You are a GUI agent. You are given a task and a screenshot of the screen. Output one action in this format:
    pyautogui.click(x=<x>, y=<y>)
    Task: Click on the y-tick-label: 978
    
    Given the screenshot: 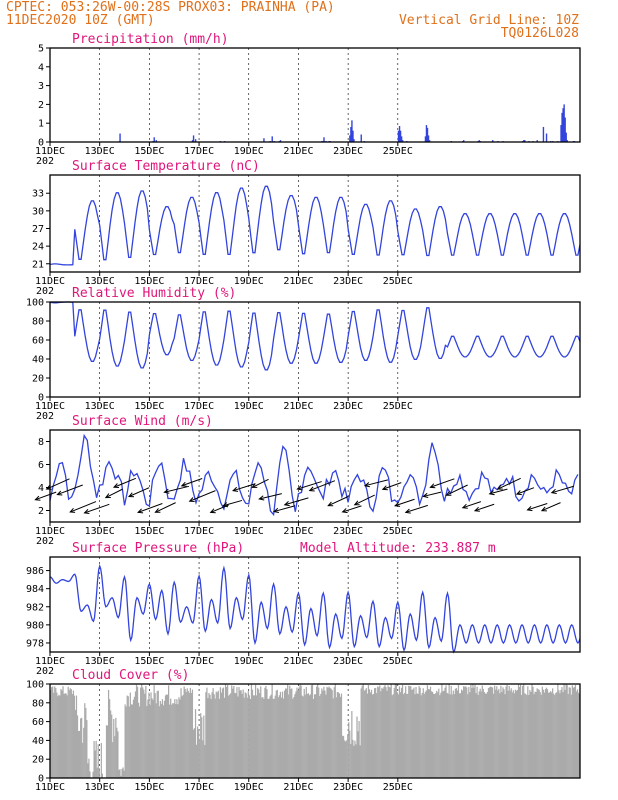 What is the action you would take?
    pyautogui.click(x=35, y=643)
    